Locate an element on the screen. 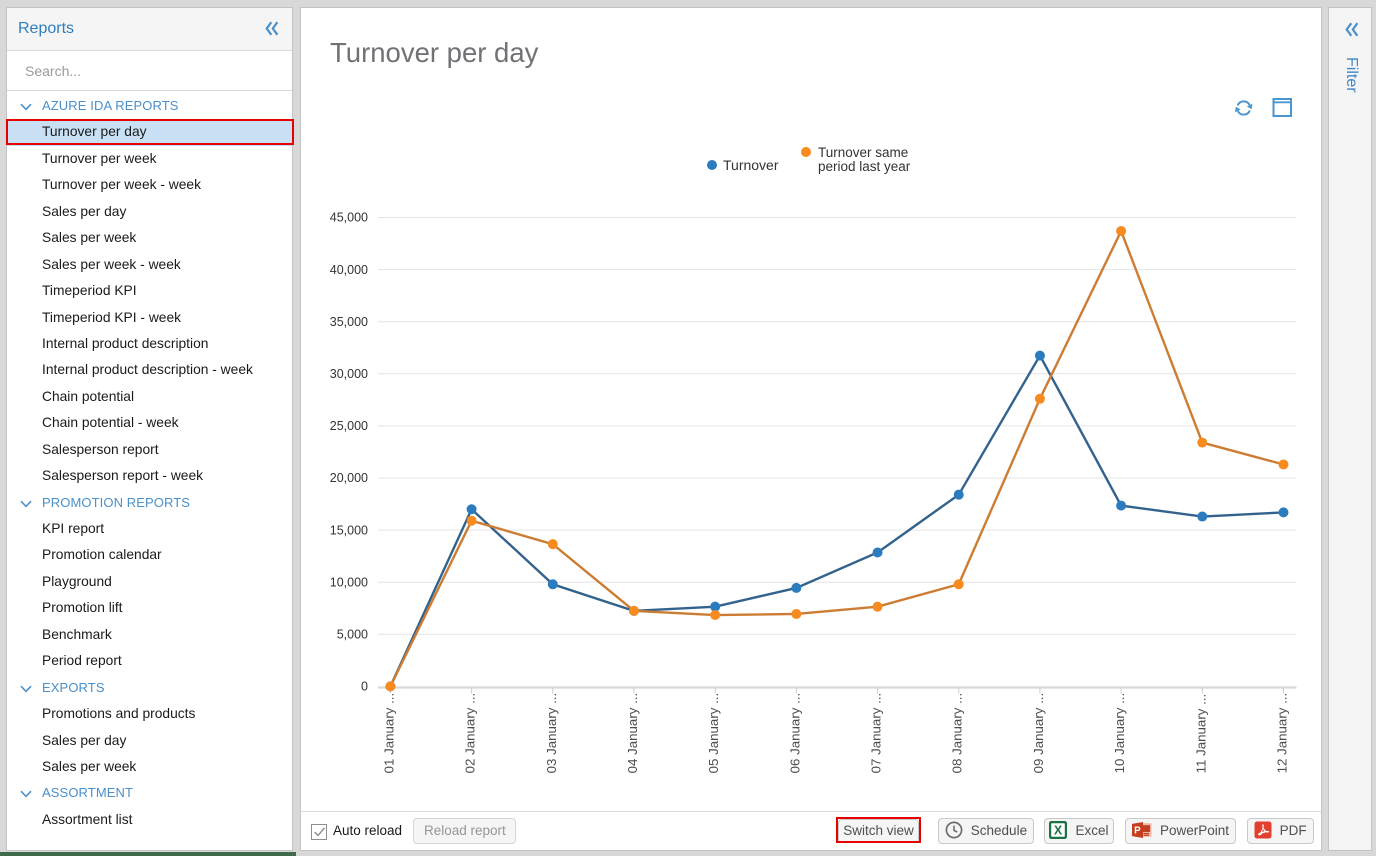 The height and width of the screenshot is (856, 1376). svg-text: 30,000 is located at coordinates (349, 374).